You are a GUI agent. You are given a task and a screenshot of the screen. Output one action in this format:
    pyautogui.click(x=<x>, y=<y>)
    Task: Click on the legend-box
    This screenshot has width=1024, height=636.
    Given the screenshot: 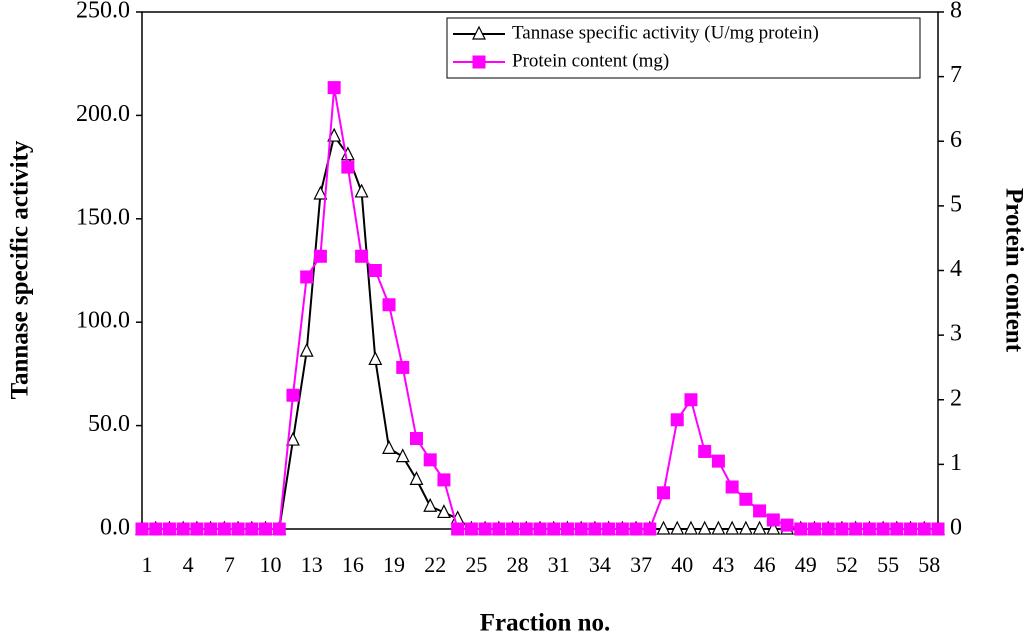 What is the action you would take?
    pyautogui.click(x=683, y=48)
    